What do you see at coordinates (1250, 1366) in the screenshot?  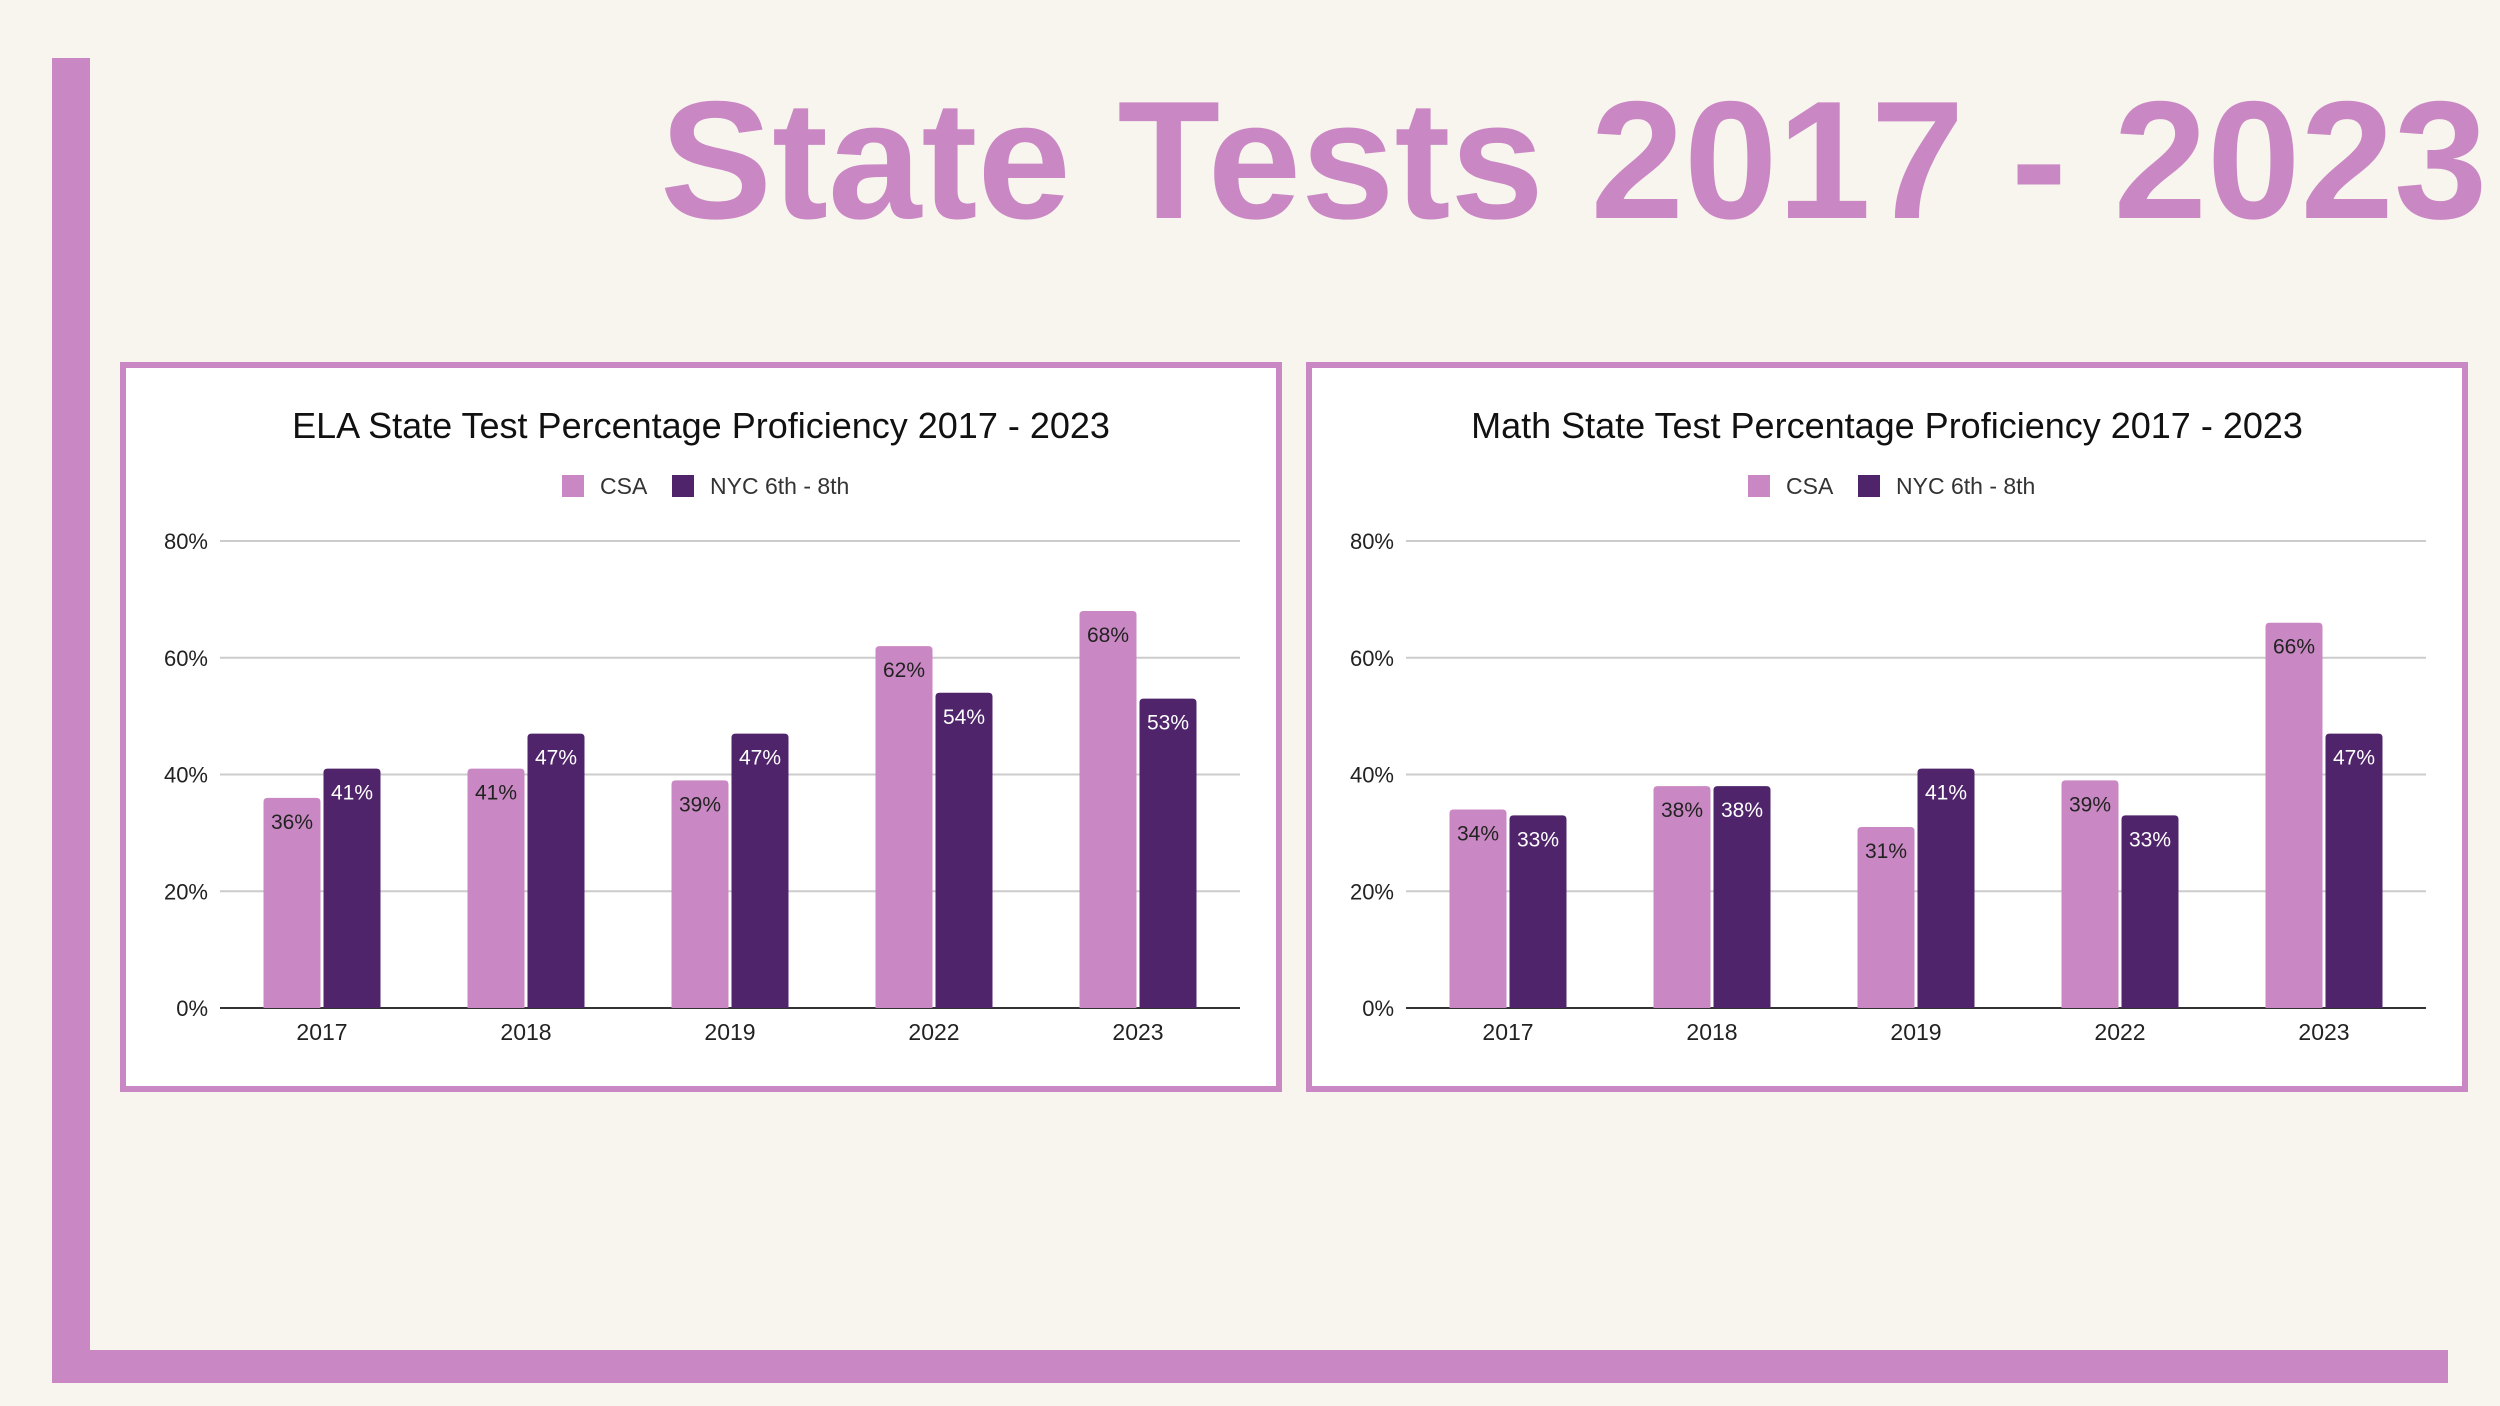 I see `accent-bar-bottom` at bounding box center [1250, 1366].